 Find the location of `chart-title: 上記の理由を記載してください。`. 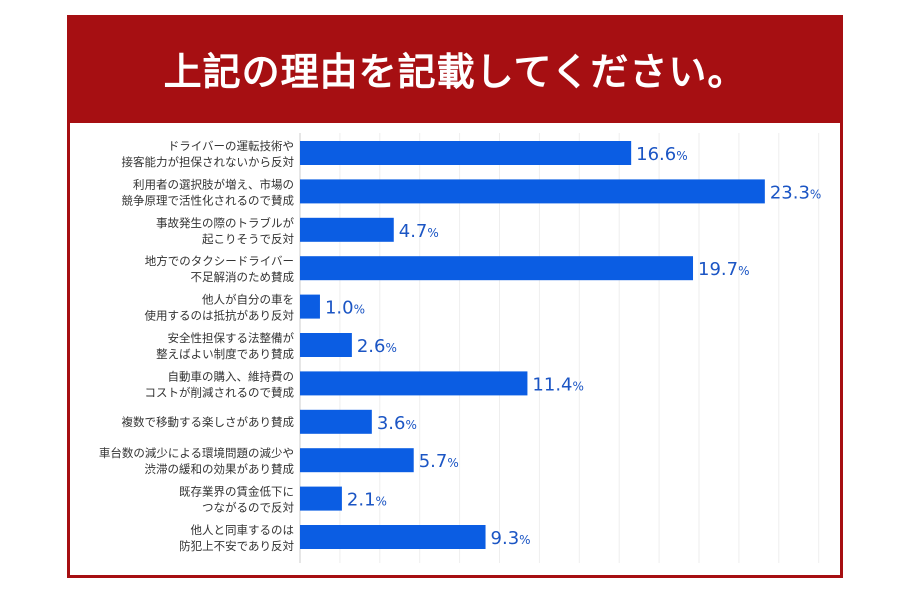

chart-title: 上記の理由を記載してください。 is located at coordinates (455, 71).